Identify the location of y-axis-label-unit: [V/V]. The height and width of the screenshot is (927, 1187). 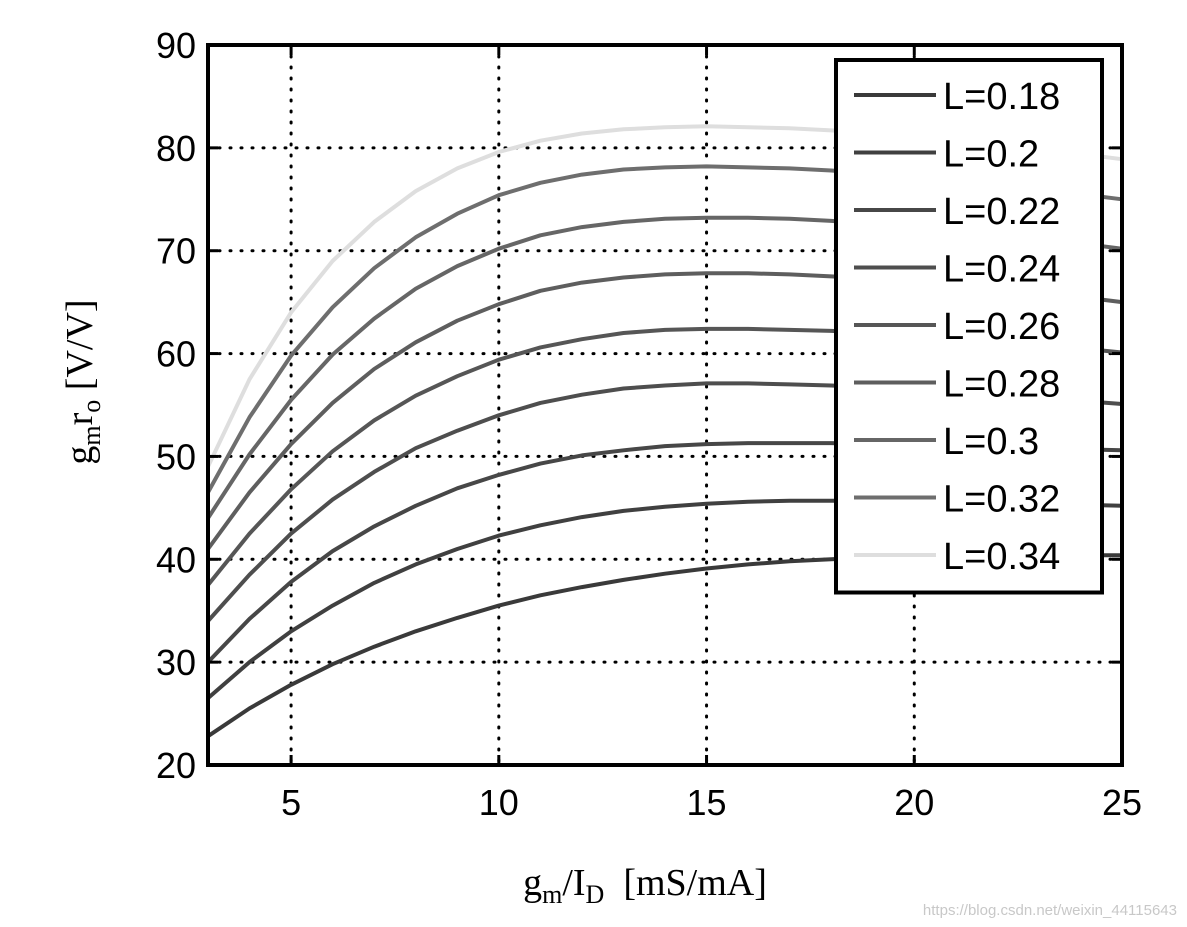
(80, 349).